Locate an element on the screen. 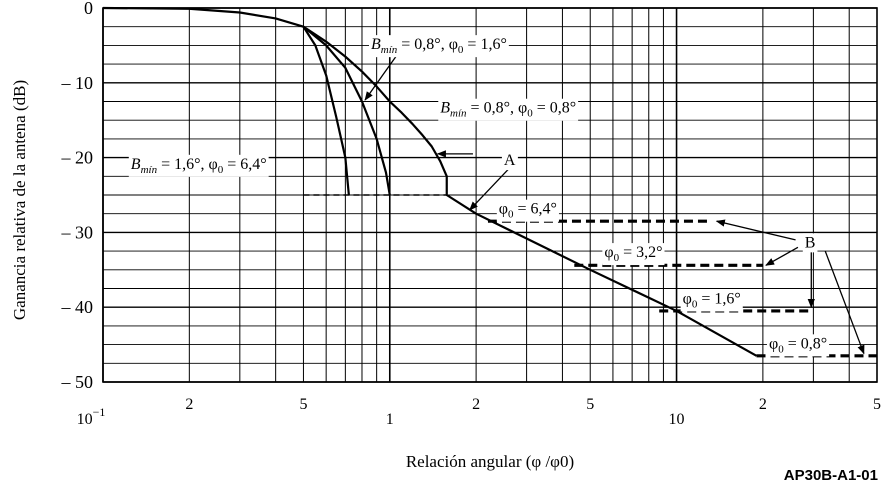  ann-phi32: φ0 = 3,2° is located at coordinates (633, 254).